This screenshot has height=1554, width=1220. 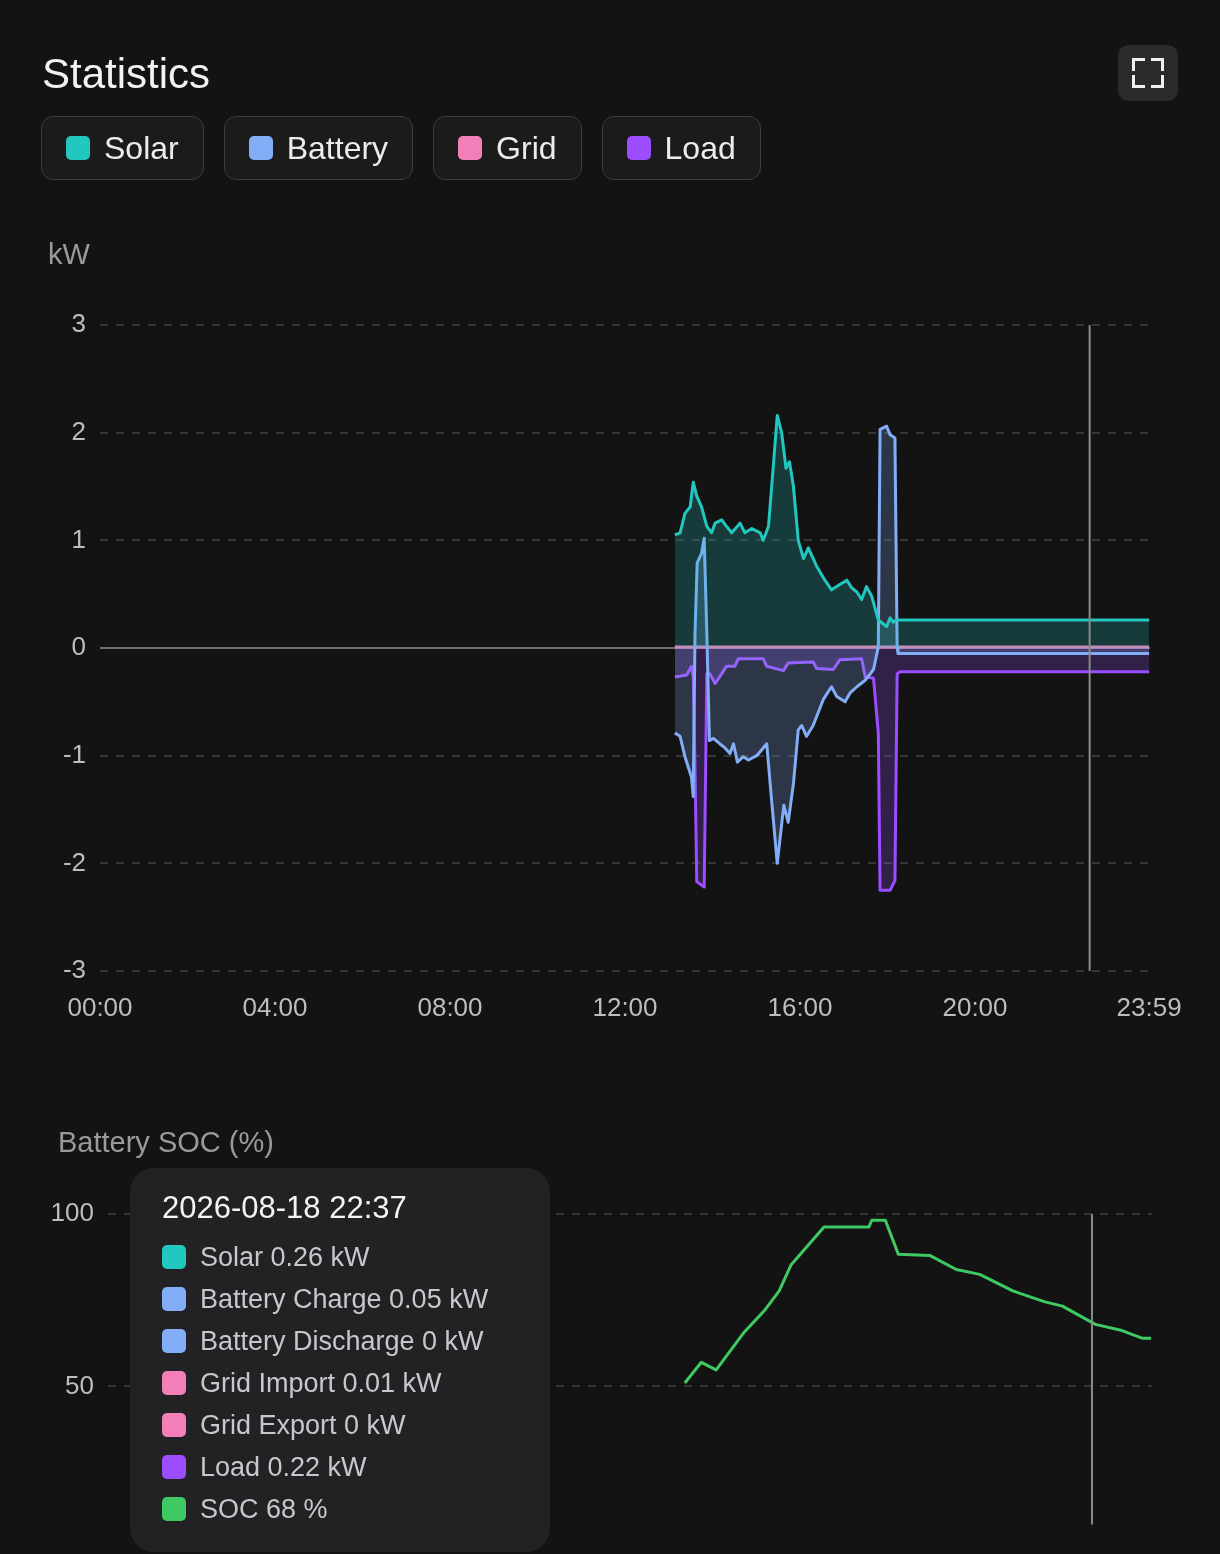 What do you see at coordinates (303, 1425) in the screenshot?
I see `annotation: Grid Export 0 kW` at bounding box center [303, 1425].